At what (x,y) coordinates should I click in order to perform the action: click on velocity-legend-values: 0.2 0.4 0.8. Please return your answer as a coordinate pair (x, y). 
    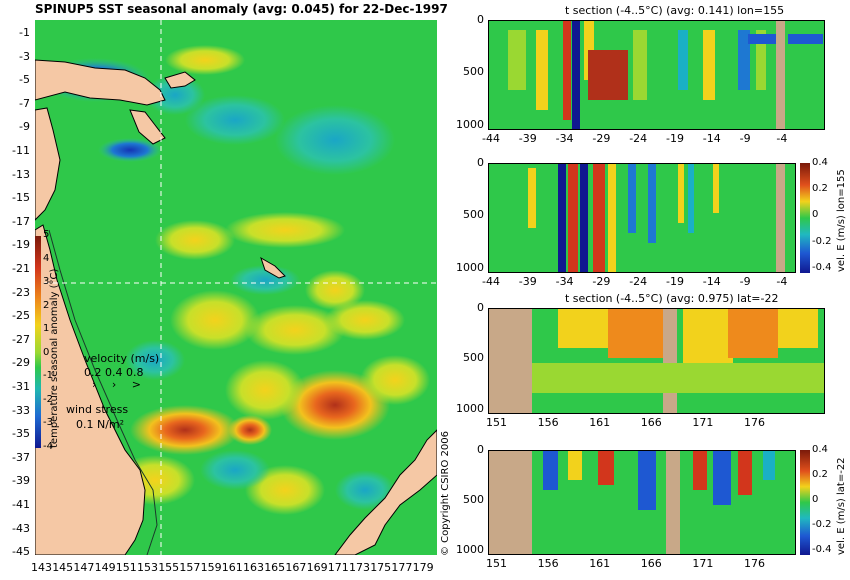
    Looking at the image, I should click on (114, 372).